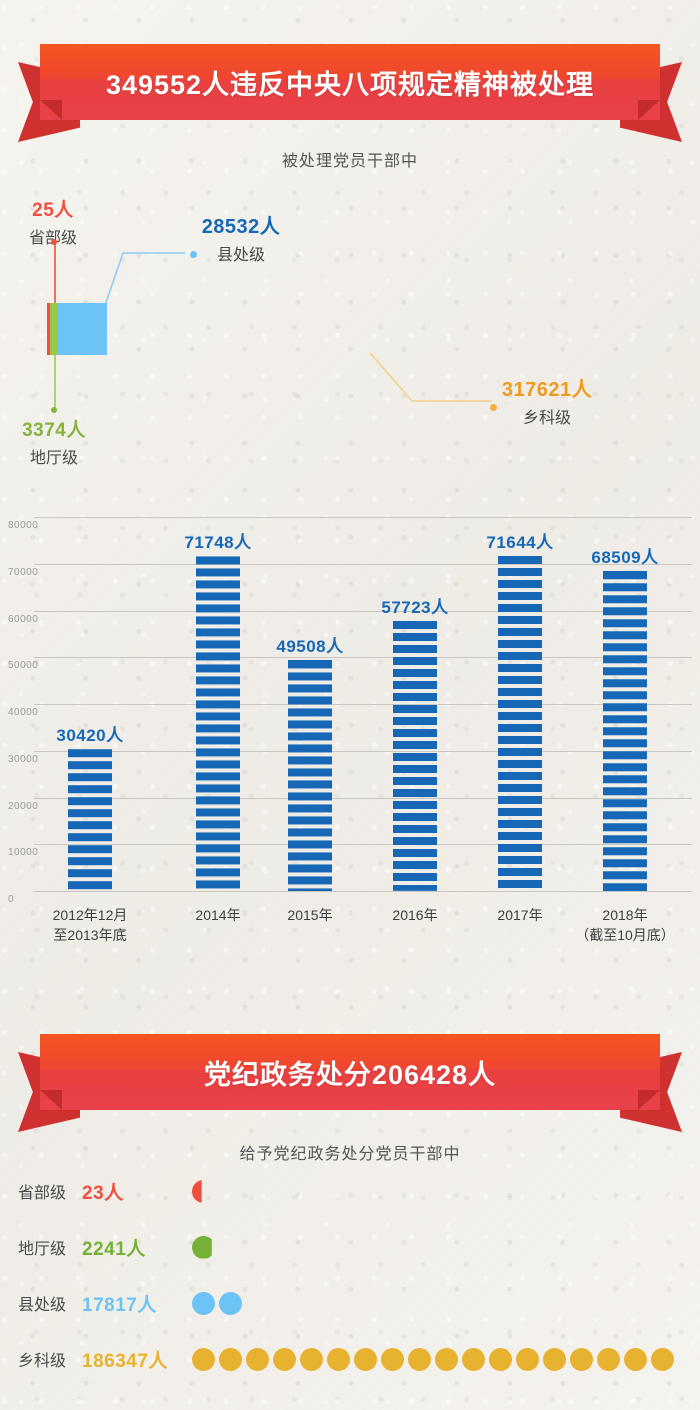 The width and height of the screenshot is (700, 1410). I want to click on y-axis-tick-label: 60000, so click(23, 619).